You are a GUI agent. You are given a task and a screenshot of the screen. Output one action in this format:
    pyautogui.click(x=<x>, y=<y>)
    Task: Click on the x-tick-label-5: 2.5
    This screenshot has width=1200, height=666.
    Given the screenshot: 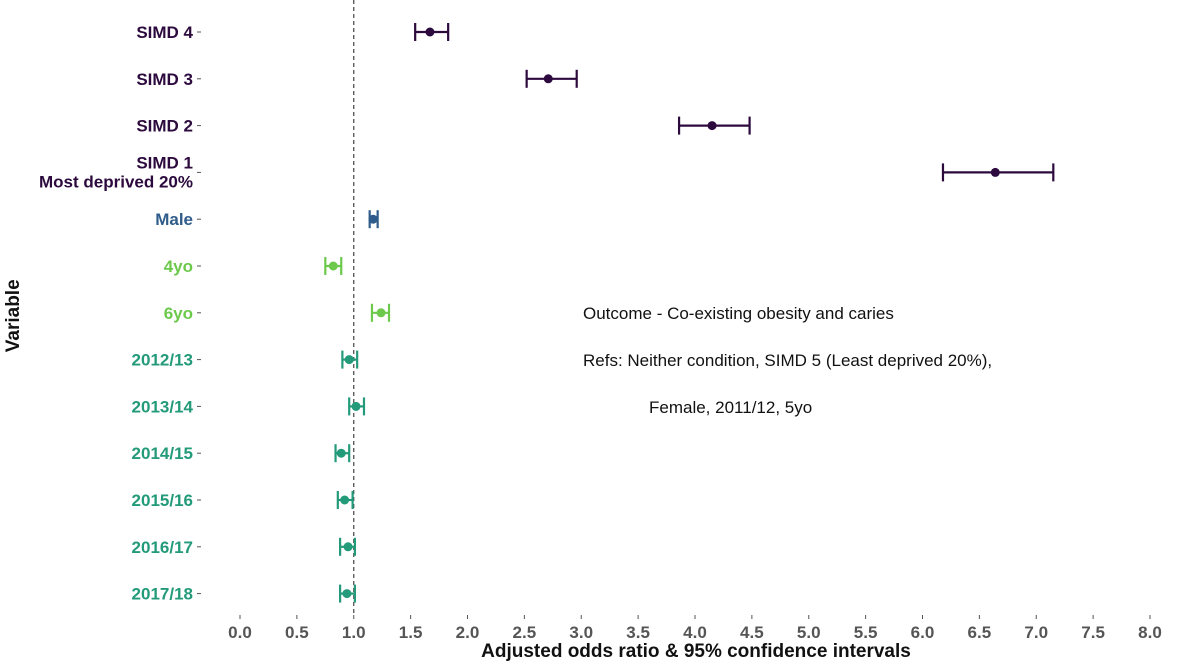 What is the action you would take?
    pyautogui.click(x=525, y=632)
    